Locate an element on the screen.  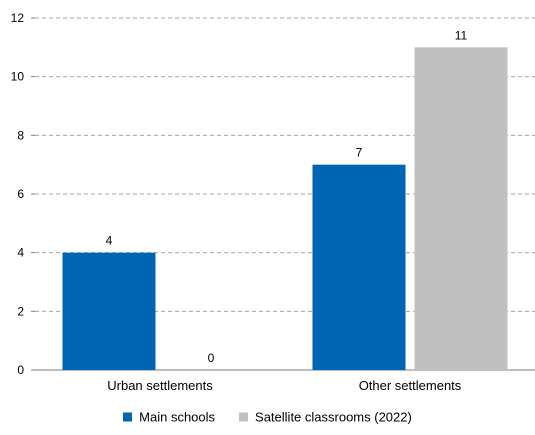
legend-item-main-schools: Main schools is located at coordinates (169, 417).